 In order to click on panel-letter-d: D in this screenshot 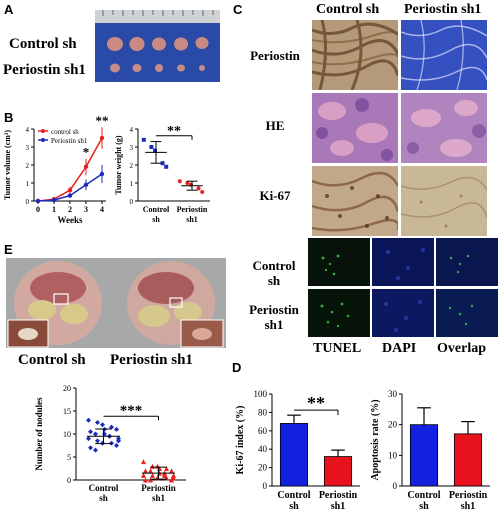, I will do `click(237, 367)`.